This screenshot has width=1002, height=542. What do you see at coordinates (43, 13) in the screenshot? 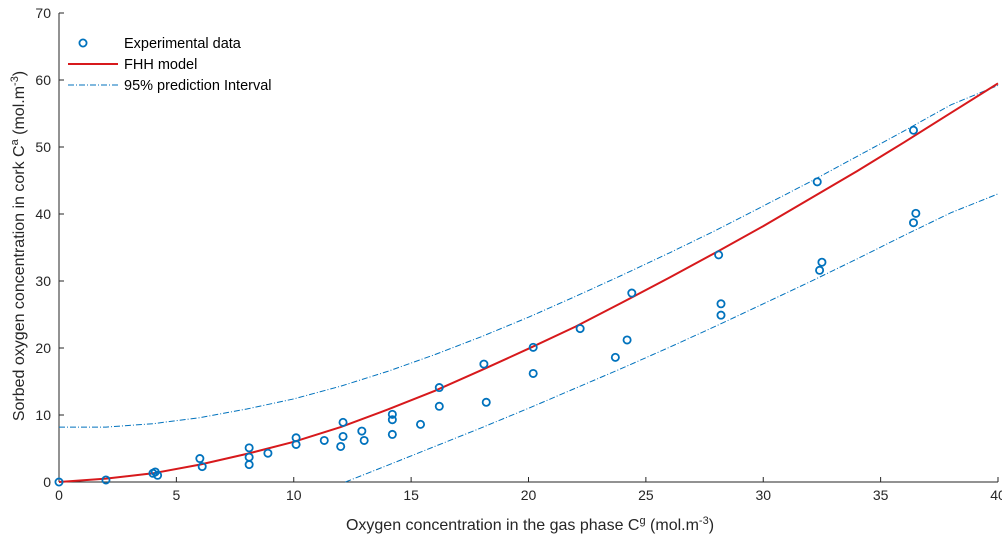
I see `y-tick-label: 70` at bounding box center [43, 13].